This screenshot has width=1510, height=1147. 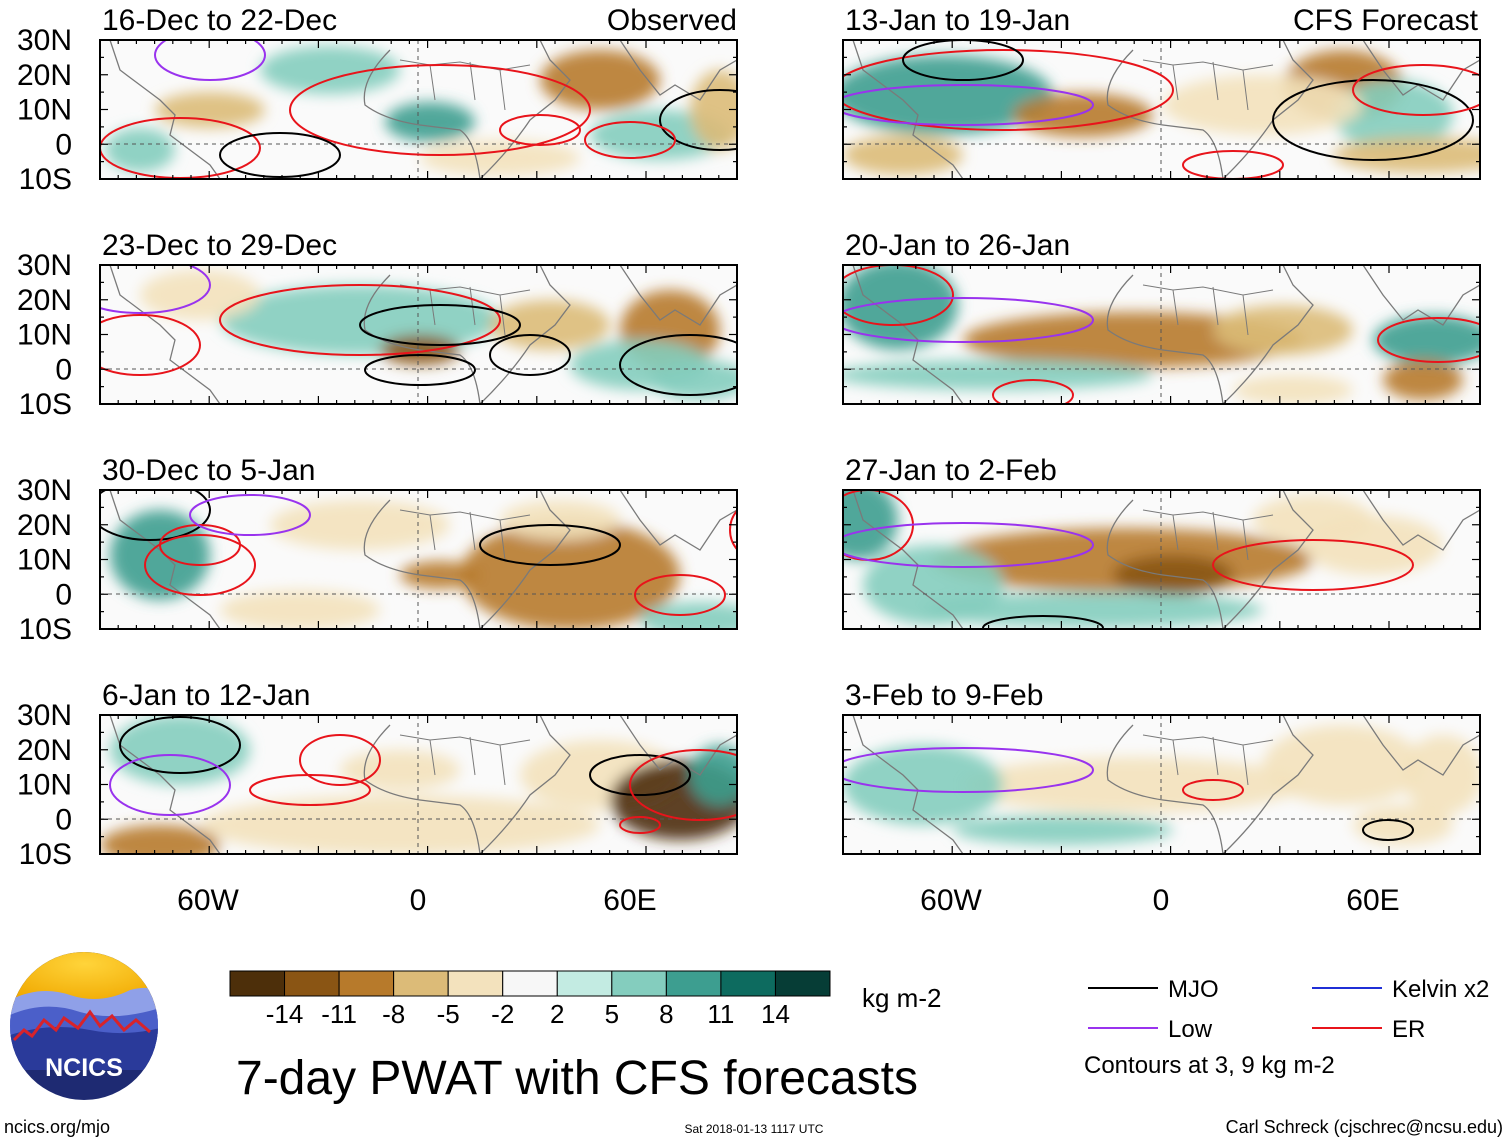 What do you see at coordinates (1288, 1009) in the screenshot?
I see `legend: MJO Low Kelvin x2 ER` at bounding box center [1288, 1009].